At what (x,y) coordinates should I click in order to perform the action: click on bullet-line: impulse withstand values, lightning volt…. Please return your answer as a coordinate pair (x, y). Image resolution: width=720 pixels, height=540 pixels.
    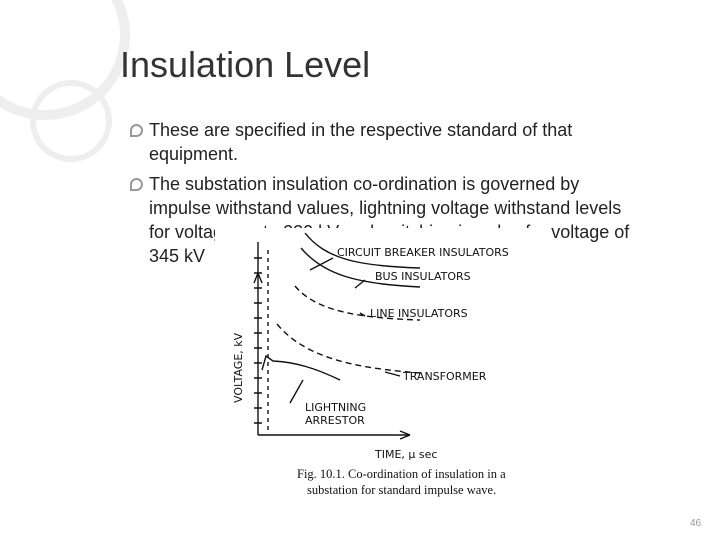
    Looking at the image, I should click on (385, 208).